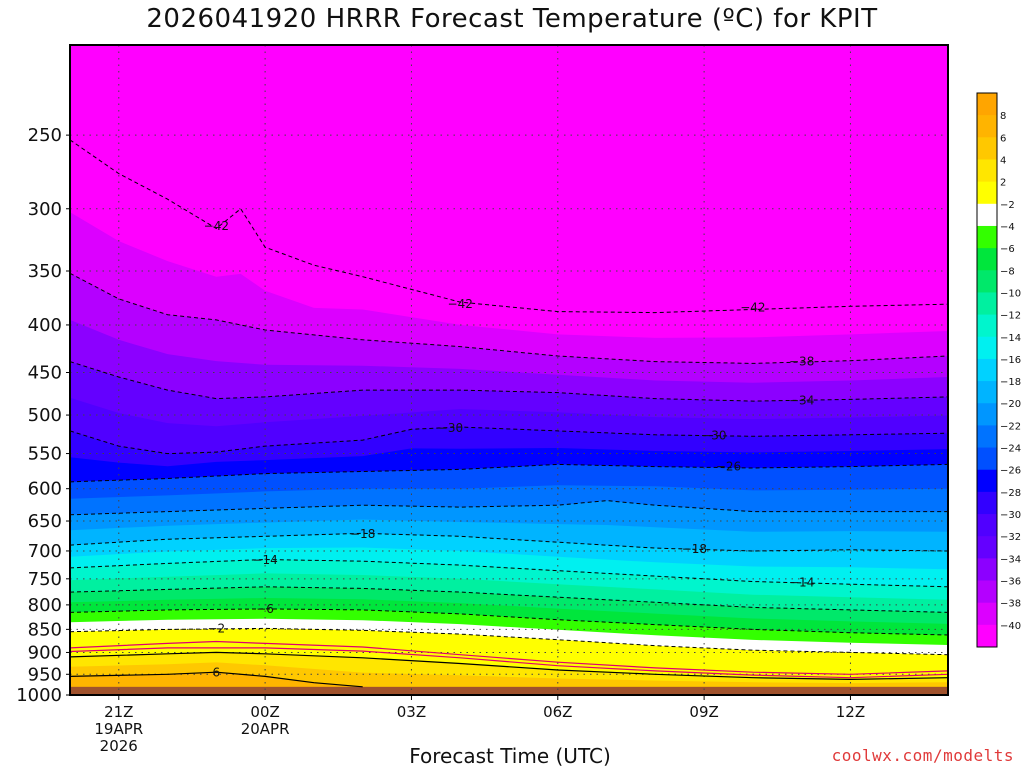 This screenshot has width=1024, height=768. What do you see at coordinates (1010, 493) in the screenshot?
I see `colorbar-label--28: −28` at bounding box center [1010, 493].